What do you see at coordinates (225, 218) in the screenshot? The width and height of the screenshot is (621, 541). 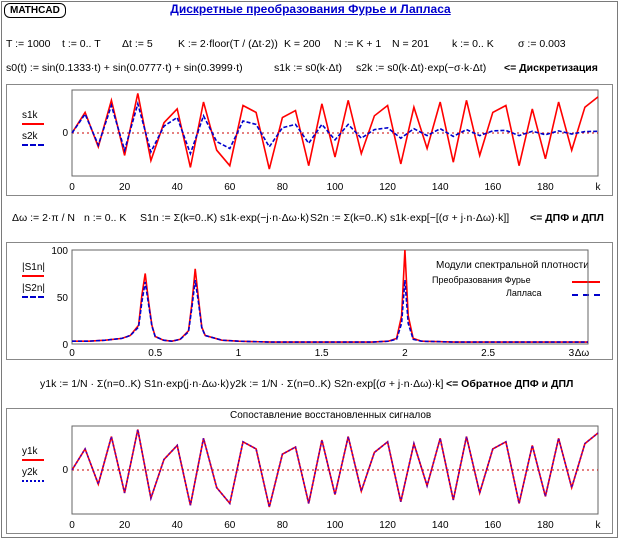 I see `def-S1: S1n := Σ(k=0..K) s1k·exp(−j·n·Δω·k)` at bounding box center [225, 218].